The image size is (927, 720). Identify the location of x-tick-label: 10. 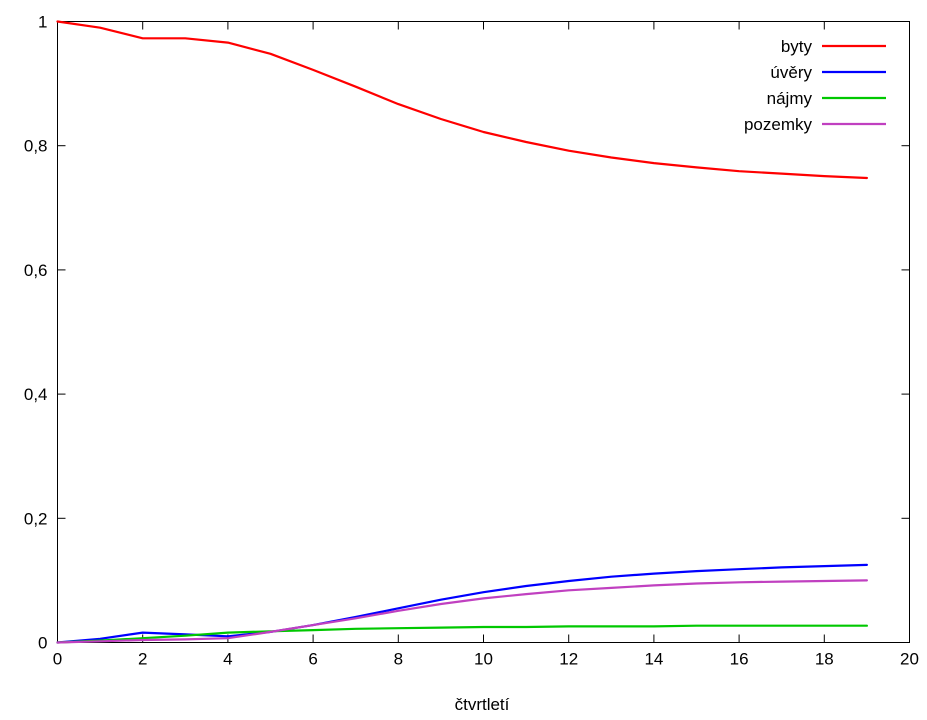
(483, 659).